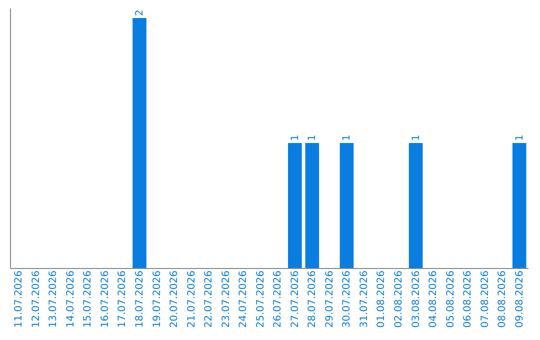 This screenshot has width=540, height=340. I want to click on x-tick-label: 25.07.2026, so click(260, 299).